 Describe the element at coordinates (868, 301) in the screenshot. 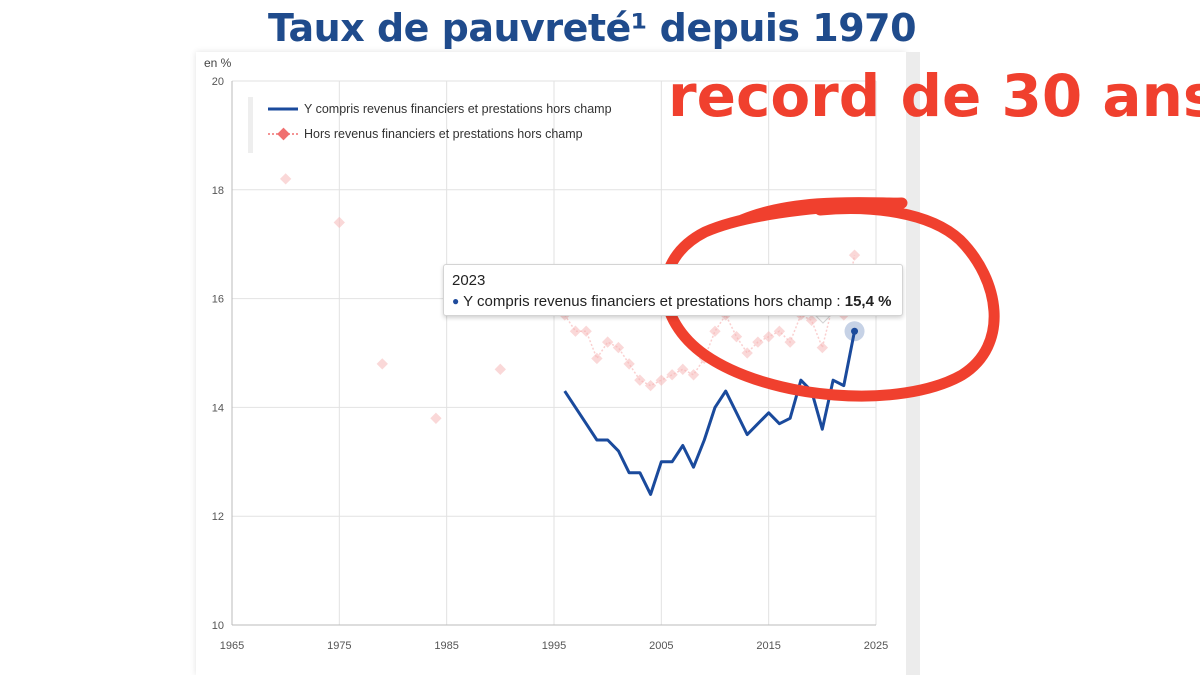

I see `tooltip-value: 15,4 %` at that location.